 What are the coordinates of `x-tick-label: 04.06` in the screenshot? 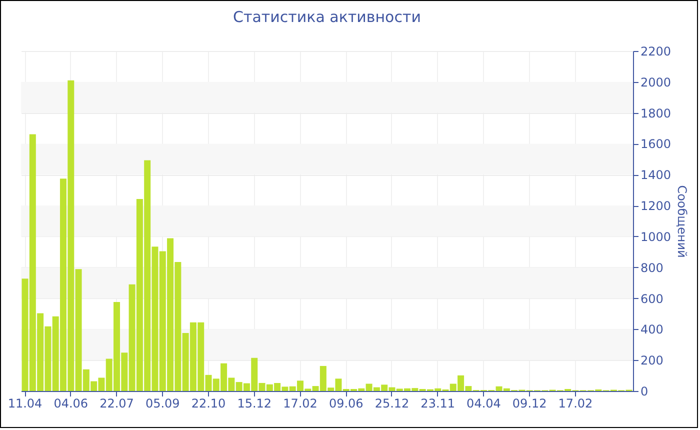 It's located at (71, 403).